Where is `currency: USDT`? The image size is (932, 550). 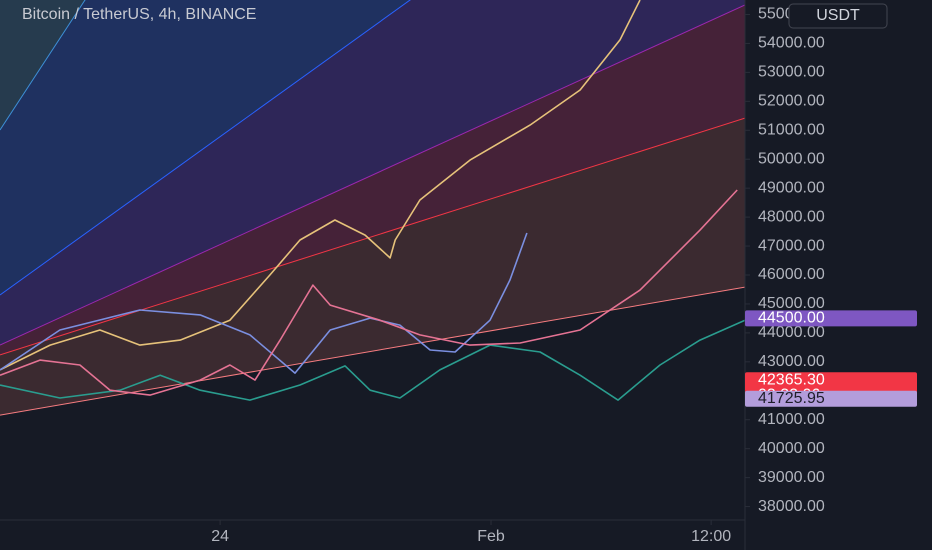 currency: USDT is located at coordinates (838, 15).